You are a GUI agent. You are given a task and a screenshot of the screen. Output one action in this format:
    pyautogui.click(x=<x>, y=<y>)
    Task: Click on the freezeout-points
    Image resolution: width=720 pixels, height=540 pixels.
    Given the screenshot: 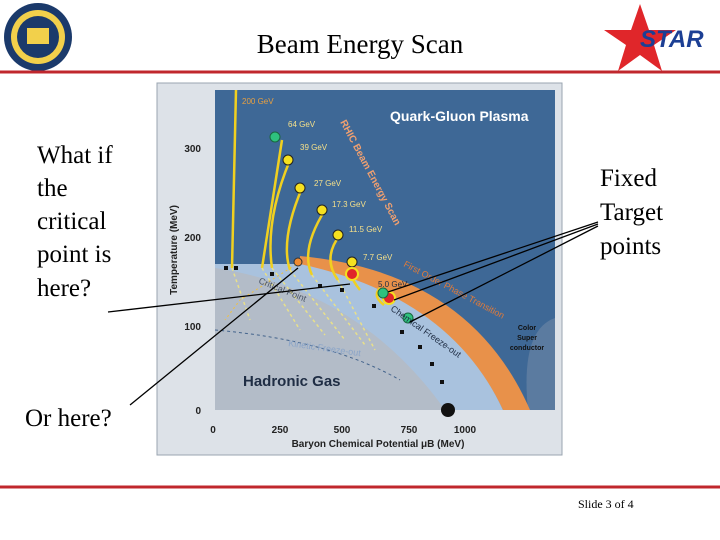 What is the action you would take?
    pyautogui.click(x=334, y=325)
    